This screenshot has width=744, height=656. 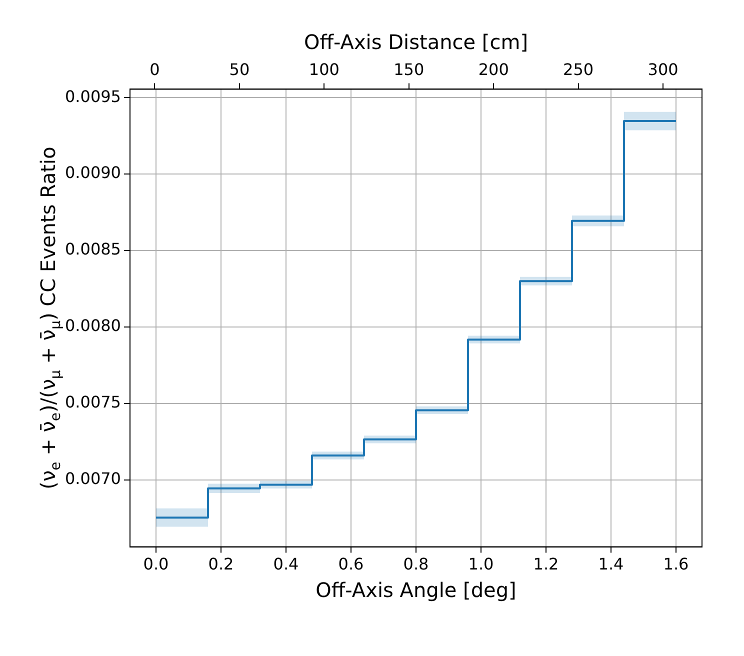 I want to click on x-tick-label: 0.4, so click(x=286, y=564).